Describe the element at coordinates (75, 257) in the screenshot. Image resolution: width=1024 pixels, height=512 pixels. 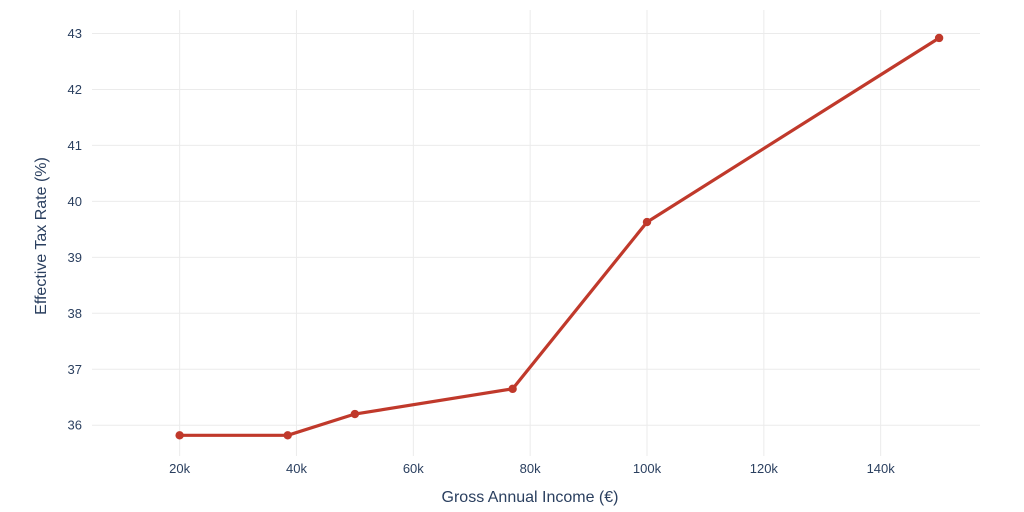
I see `y-tick-label: 39` at that location.